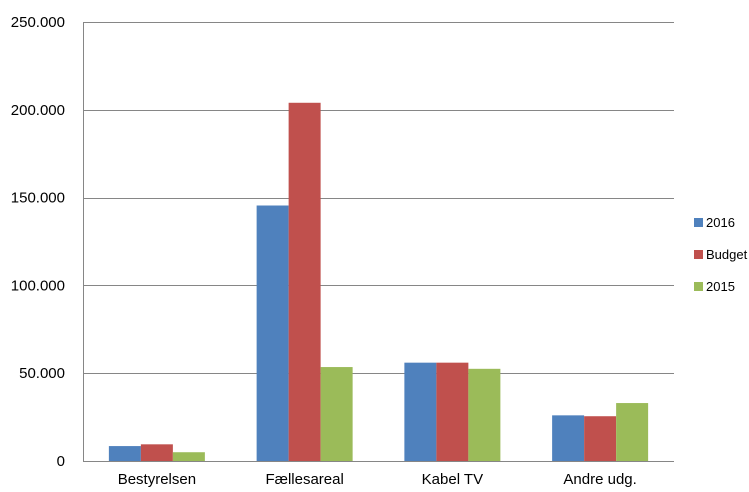  I want to click on y-tick-label: 200.000, so click(38, 110).